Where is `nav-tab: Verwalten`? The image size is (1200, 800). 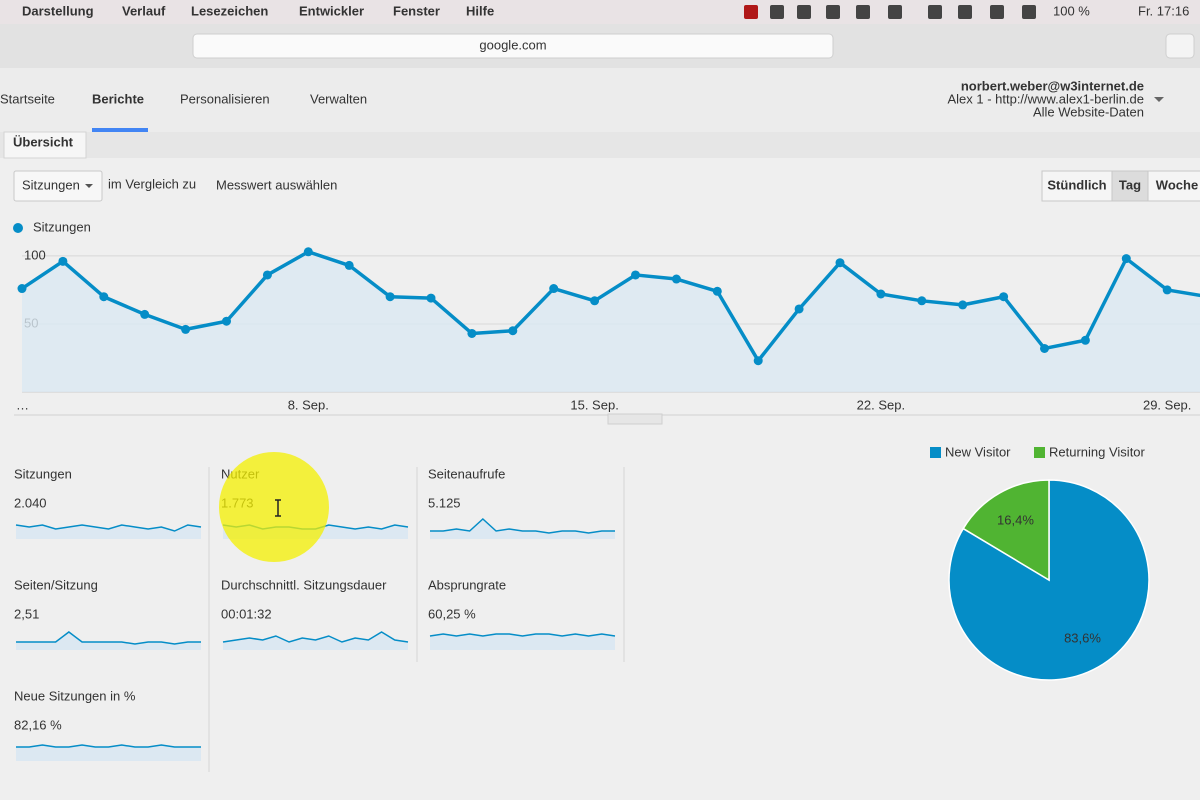
nav-tab: Verwalten is located at coordinates (338, 98).